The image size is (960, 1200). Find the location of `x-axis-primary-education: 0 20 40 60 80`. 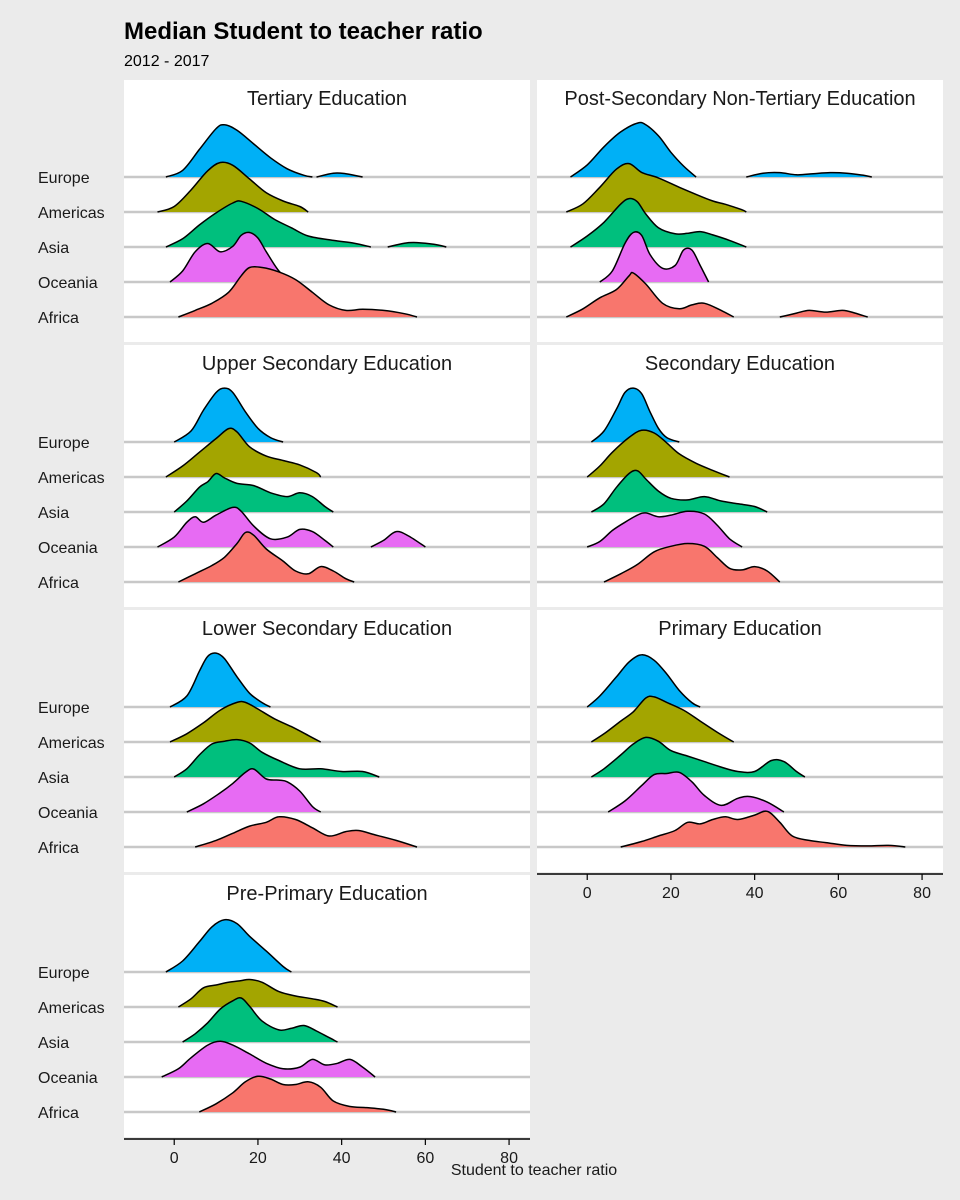

x-axis-primary-education: 0 20 40 60 80 is located at coordinates (740, 887).